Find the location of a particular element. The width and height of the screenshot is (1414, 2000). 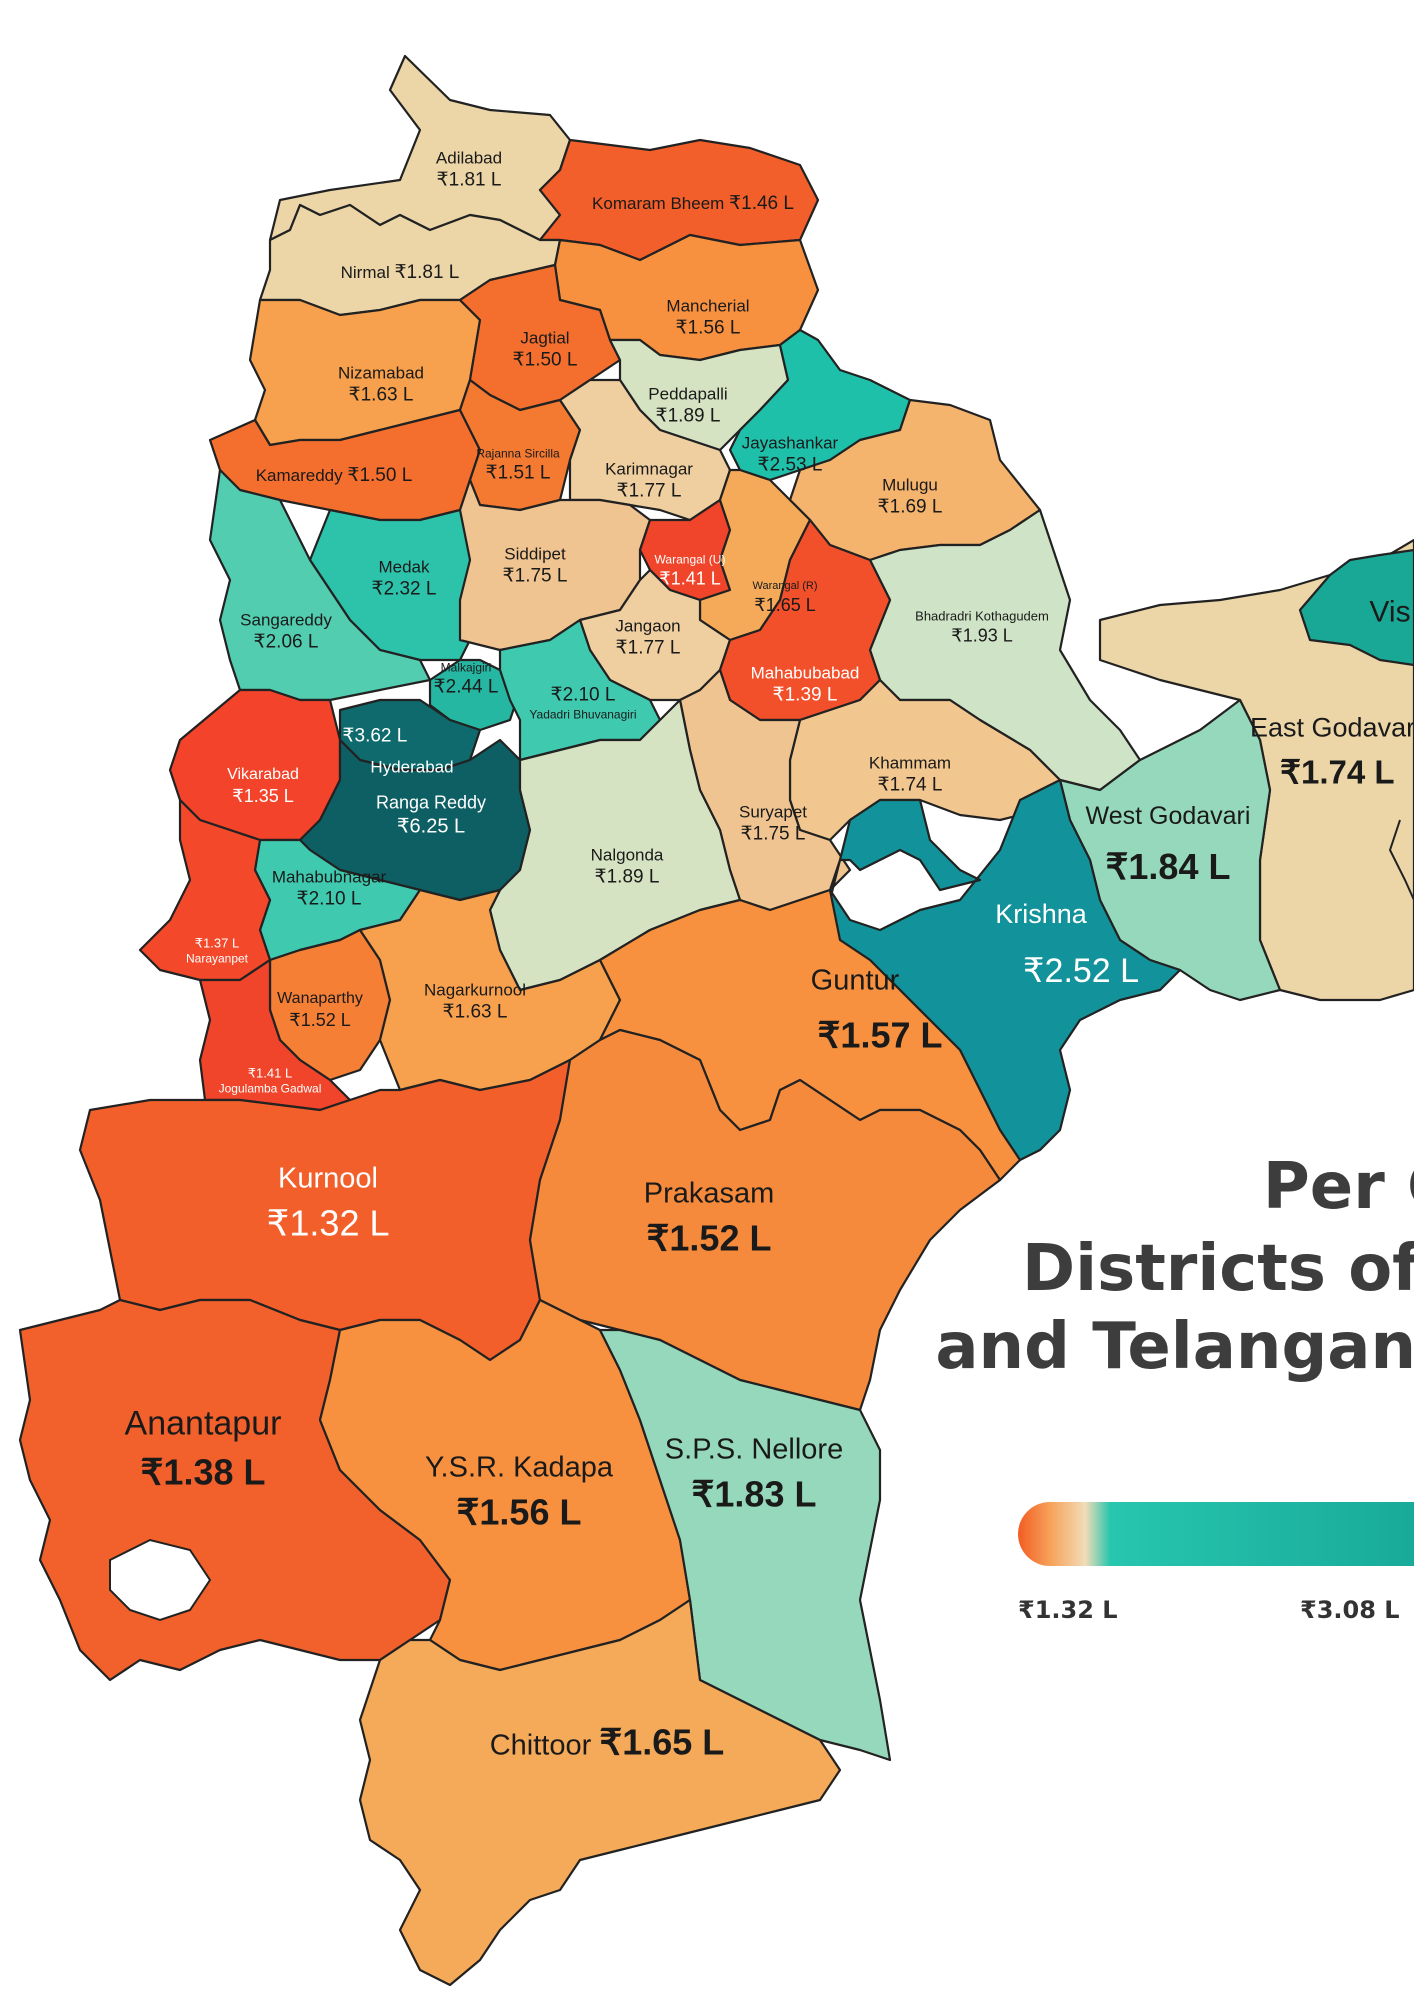

district-label-rajanna-sircilla: Rajanna Sircilla ₹1.51 L is located at coordinates (518, 465).